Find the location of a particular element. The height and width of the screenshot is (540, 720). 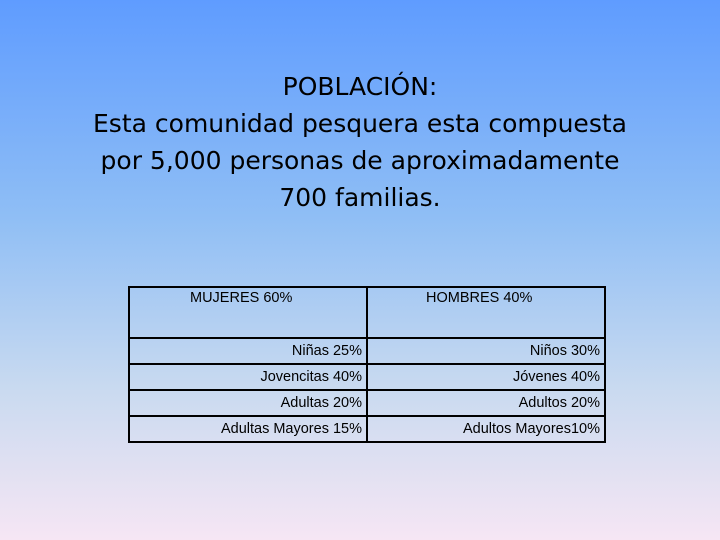

title-line: POBLACIÓN: is located at coordinates (360, 86).